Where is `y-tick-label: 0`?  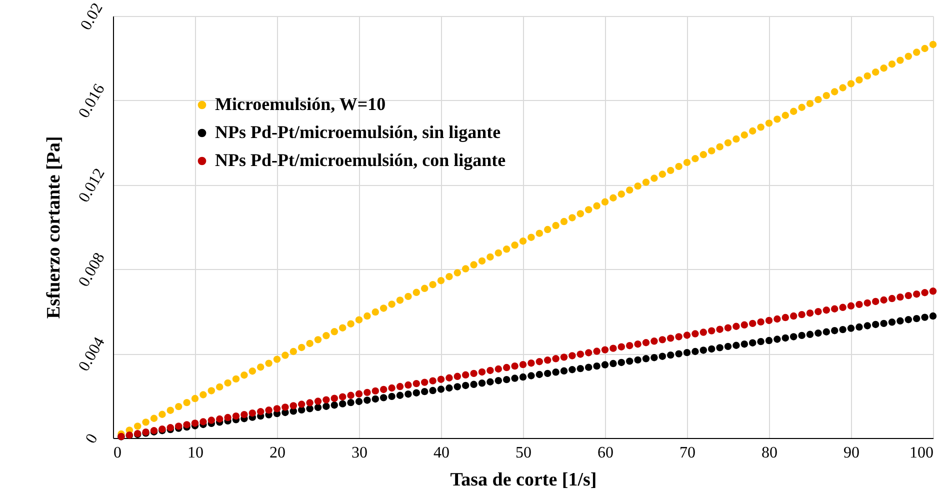 y-tick-label: 0 is located at coordinates (92, 438).